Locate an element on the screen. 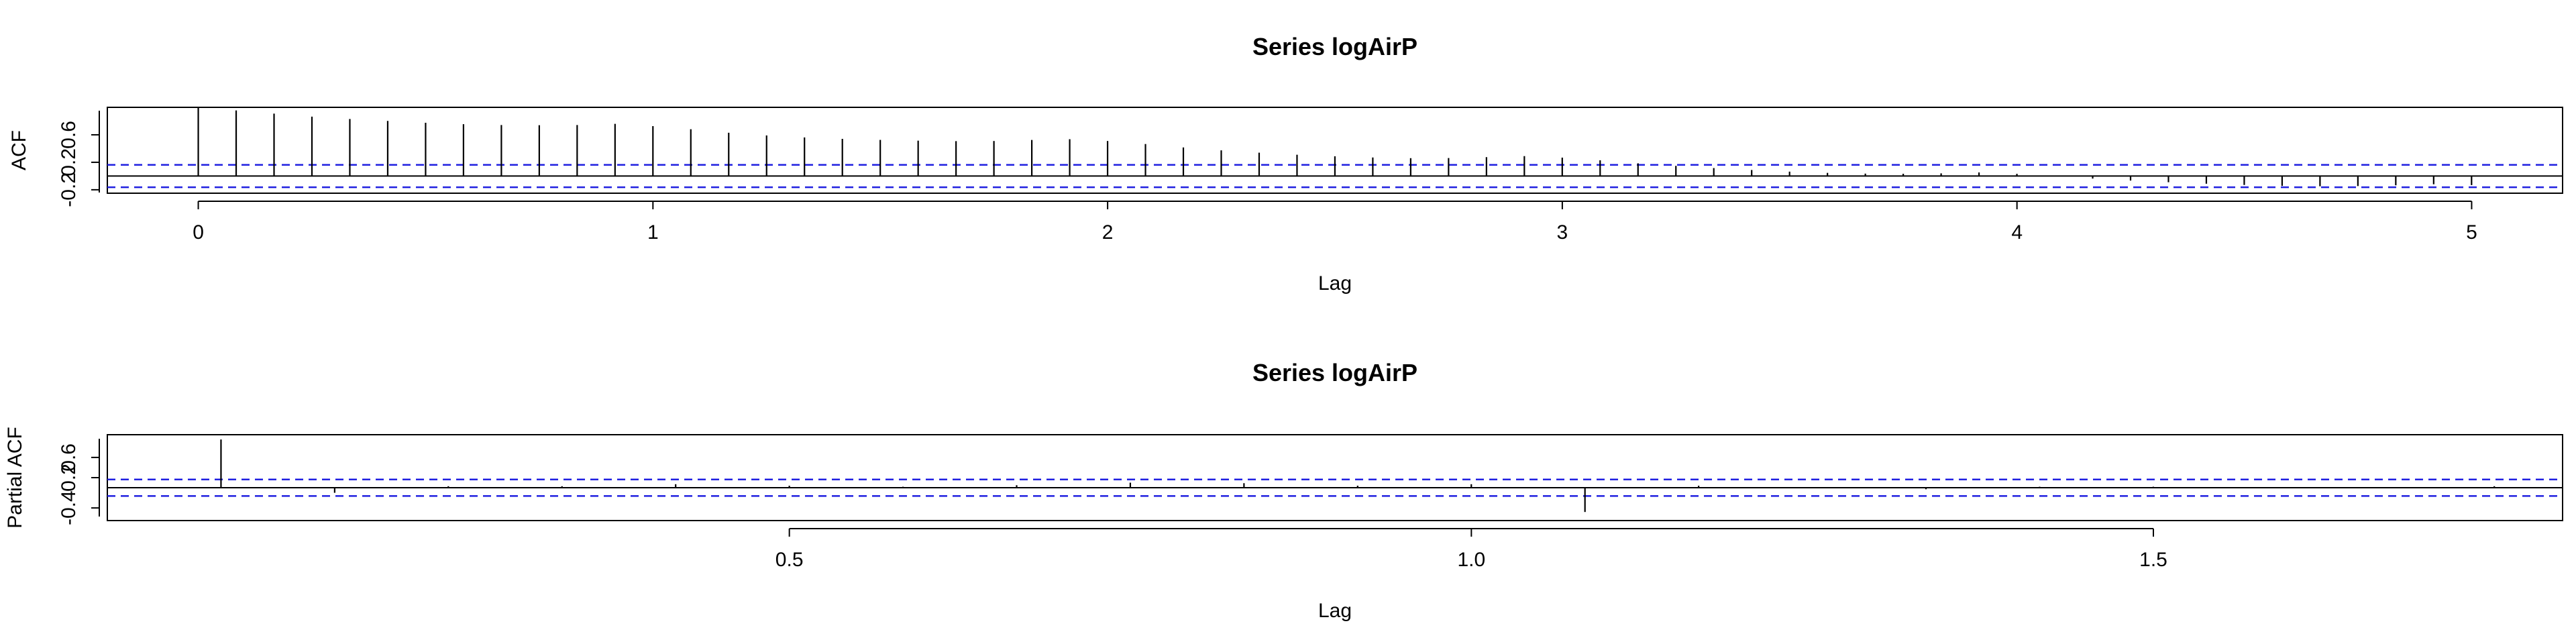 Image resolution: width=2576 pixels, height=644 pixels. pacf-y-tick: 0.2 is located at coordinates (78, 478).